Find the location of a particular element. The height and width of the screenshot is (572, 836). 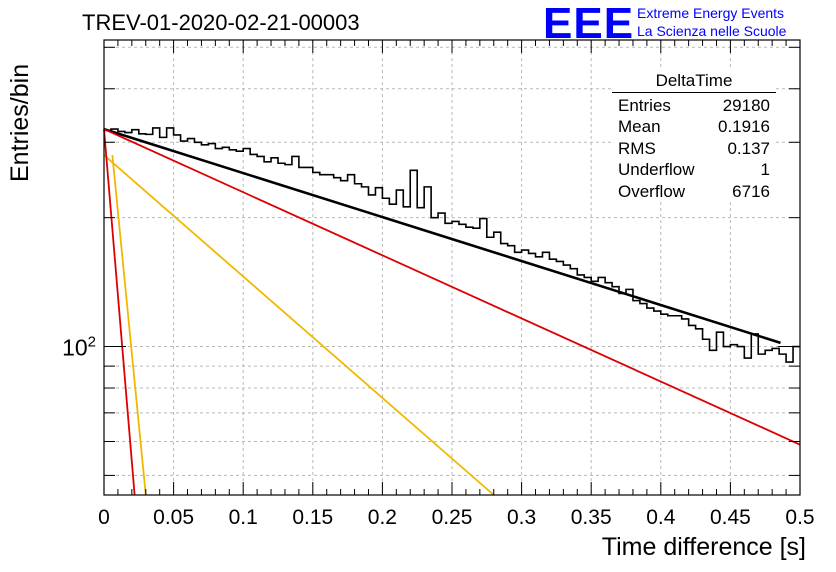

stats-label: Entries is located at coordinates (644, 105).